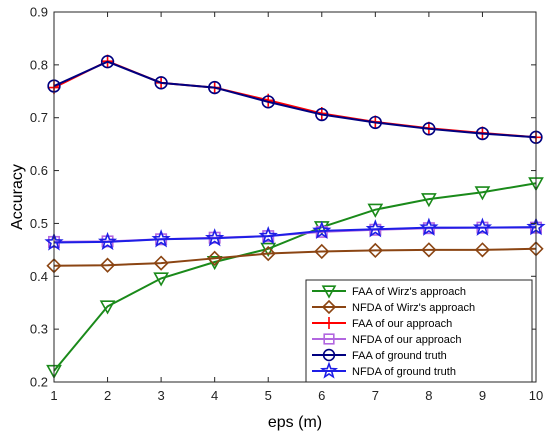 This screenshot has height=438, width=550. I want to click on y-axis-title: Accuracy, so click(17, 197).